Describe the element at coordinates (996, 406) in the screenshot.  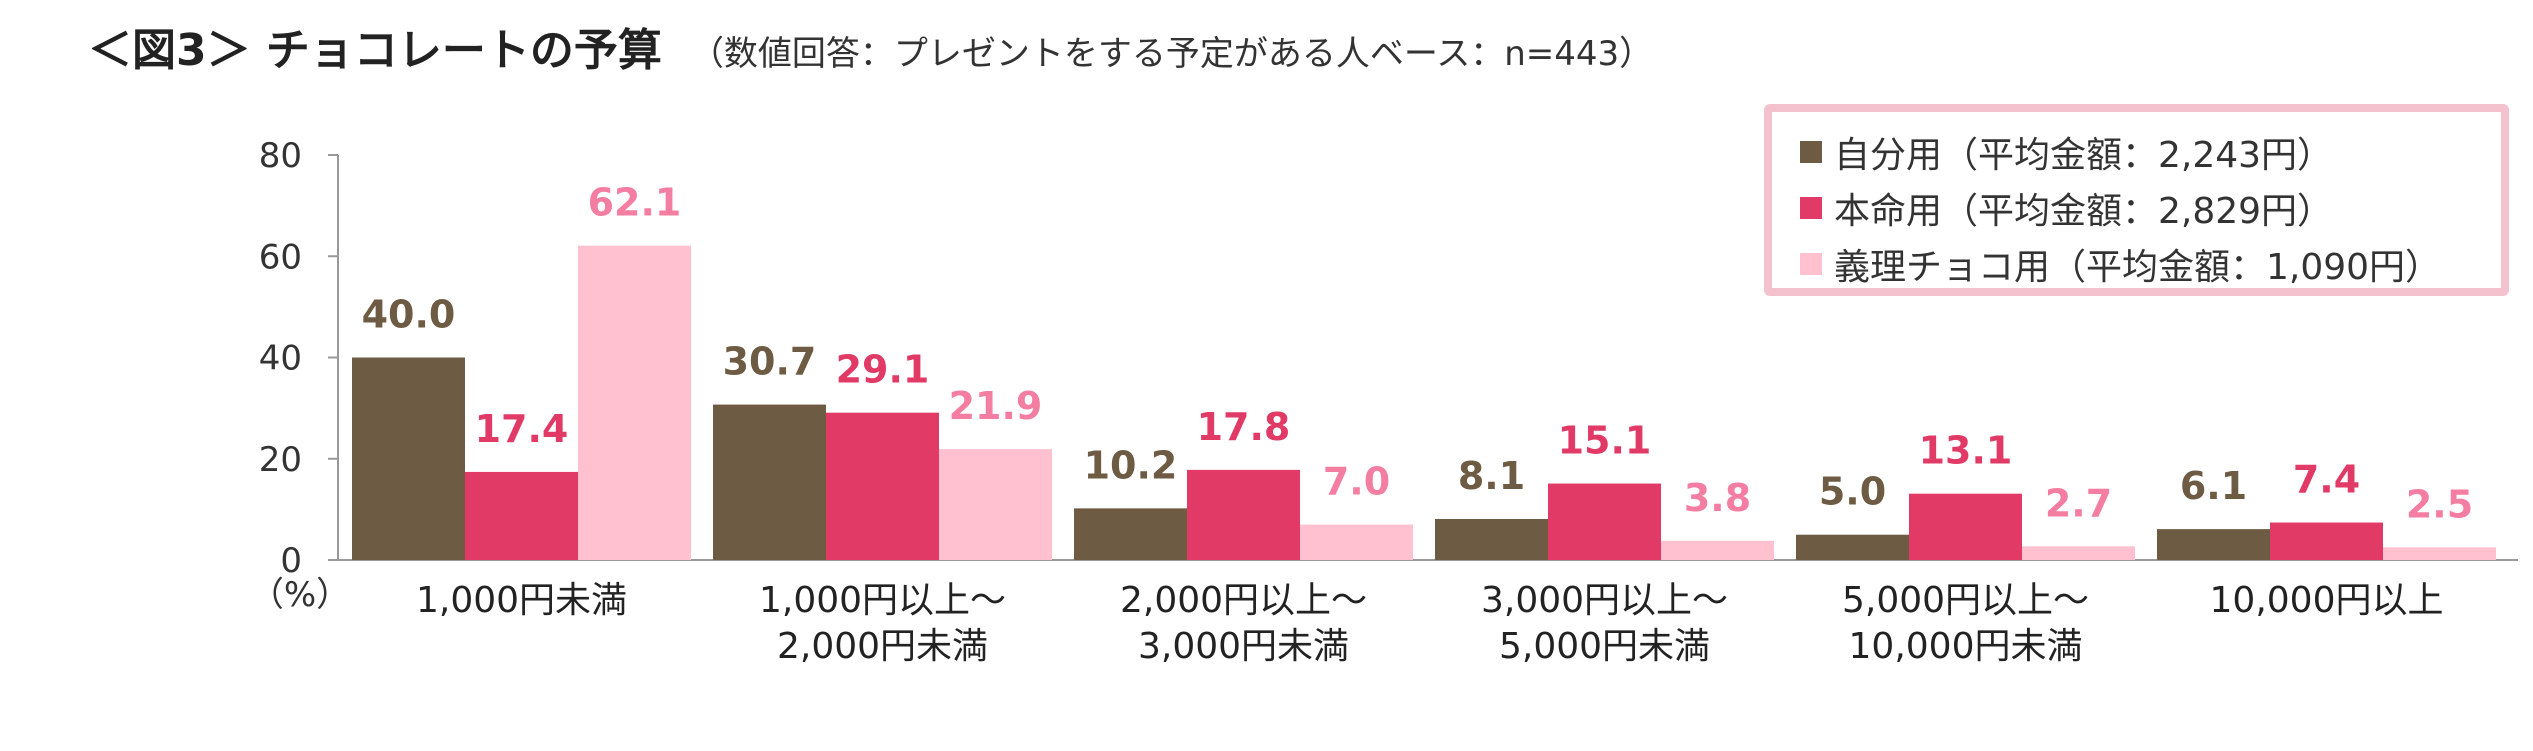
I see `data-label: 21.9` at that location.